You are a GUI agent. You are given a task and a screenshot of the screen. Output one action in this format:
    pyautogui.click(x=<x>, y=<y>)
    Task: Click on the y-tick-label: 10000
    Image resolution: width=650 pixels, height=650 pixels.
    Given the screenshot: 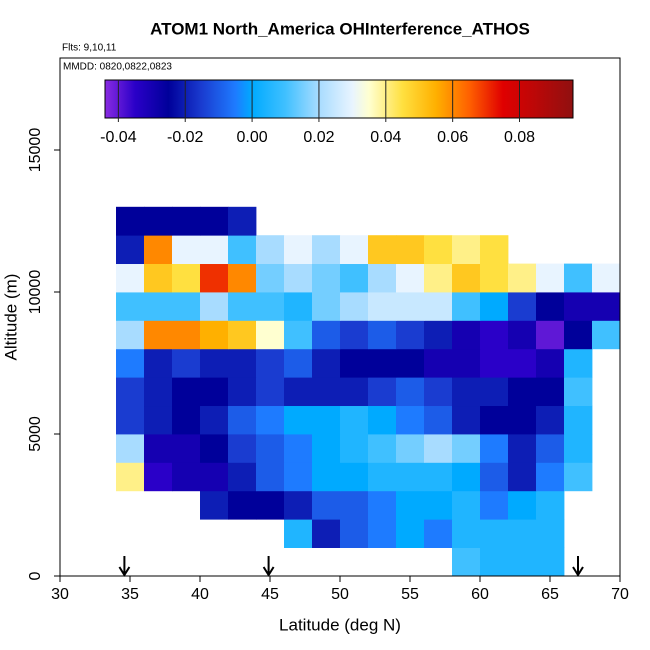 What is the action you would take?
    pyautogui.click(x=35, y=292)
    